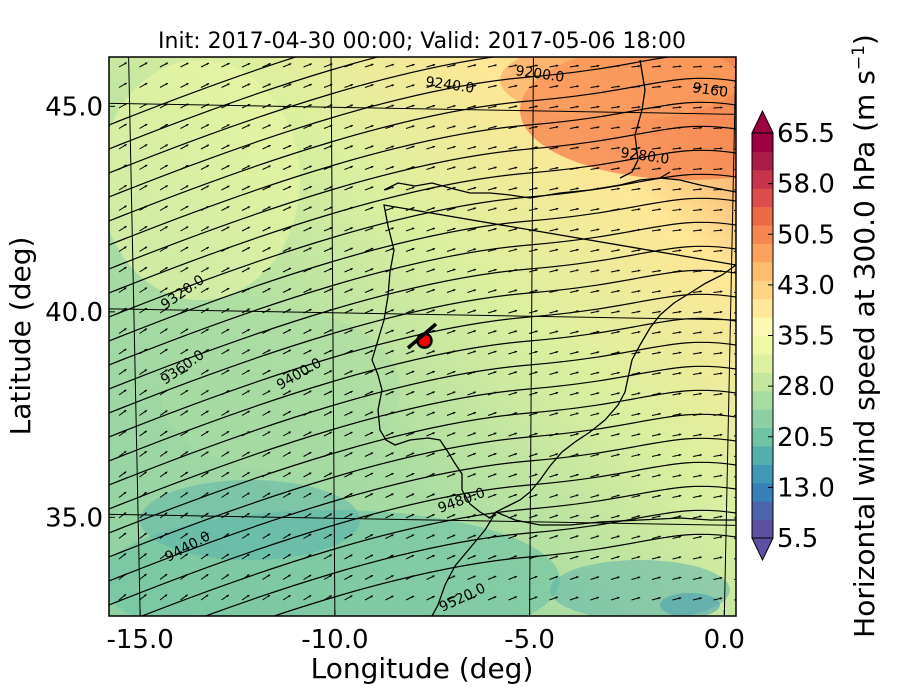 The width and height of the screenshot is (900, 700). What do you see at coordinates (422, 533) in the screenshot?
I see `contour-line` at bounding box center [422, 533].